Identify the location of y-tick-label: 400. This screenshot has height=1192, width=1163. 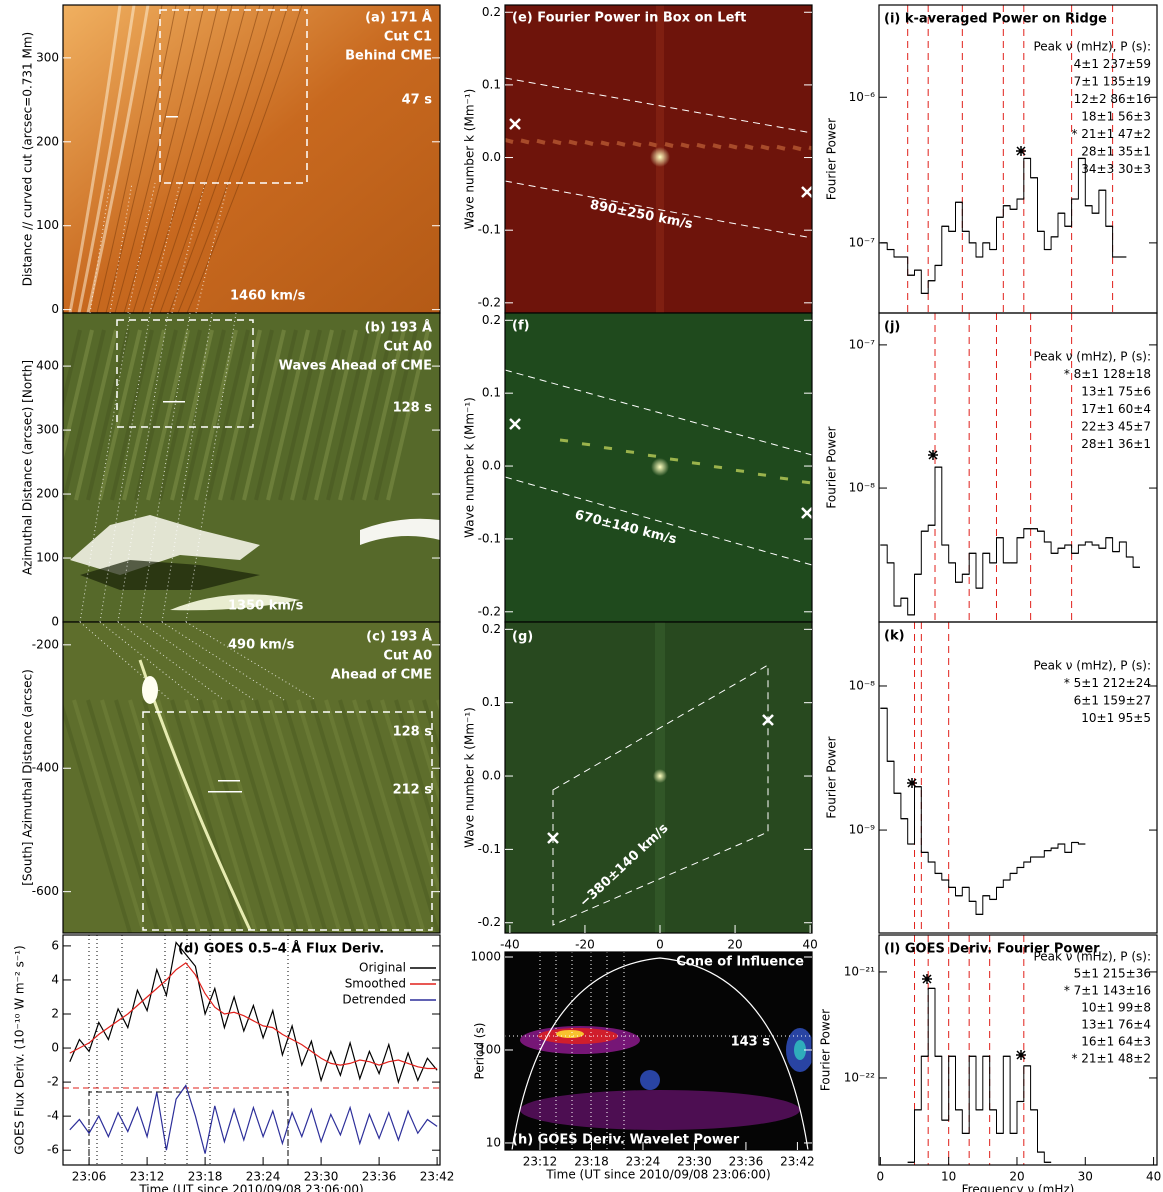
(47, 366).